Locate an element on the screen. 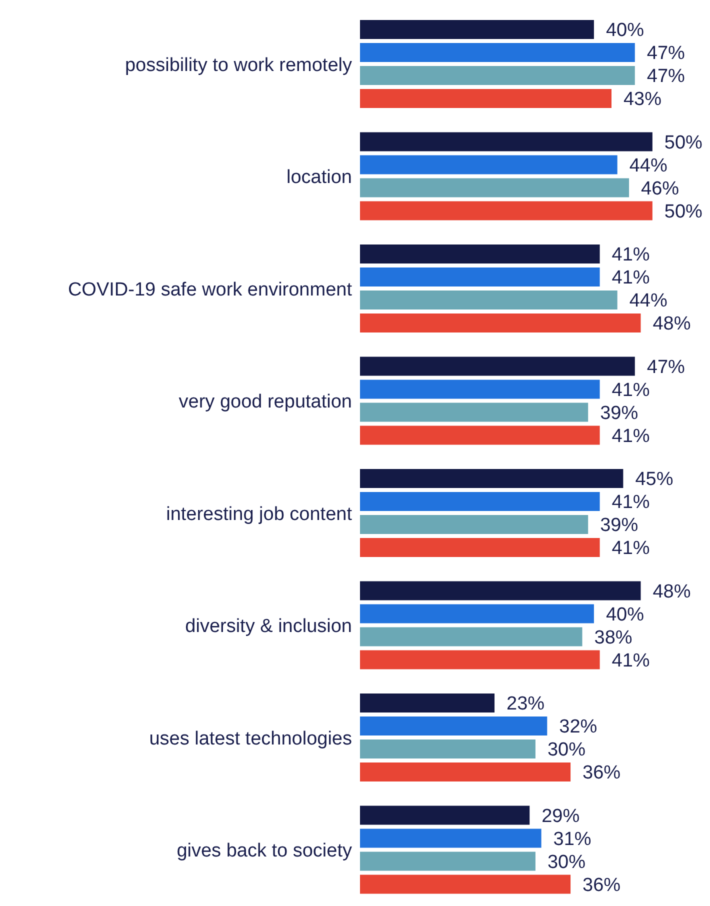 The height and width of the screenshot is (906, 710). data-label: 29% is located at coordinates (561, 816).